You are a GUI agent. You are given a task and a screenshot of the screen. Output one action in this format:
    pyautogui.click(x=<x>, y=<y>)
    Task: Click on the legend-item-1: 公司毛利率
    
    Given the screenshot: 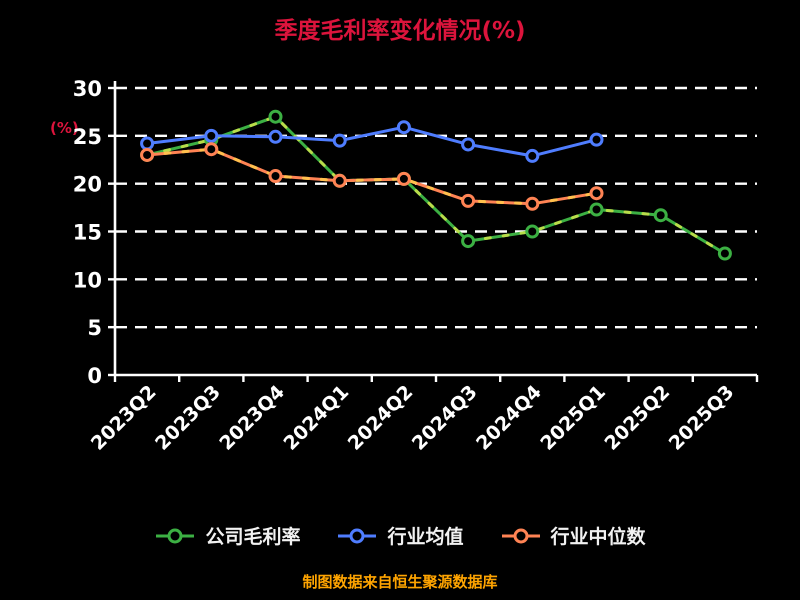 What is the action you would take?
    pyautogui.click(x=227, y=535)
    